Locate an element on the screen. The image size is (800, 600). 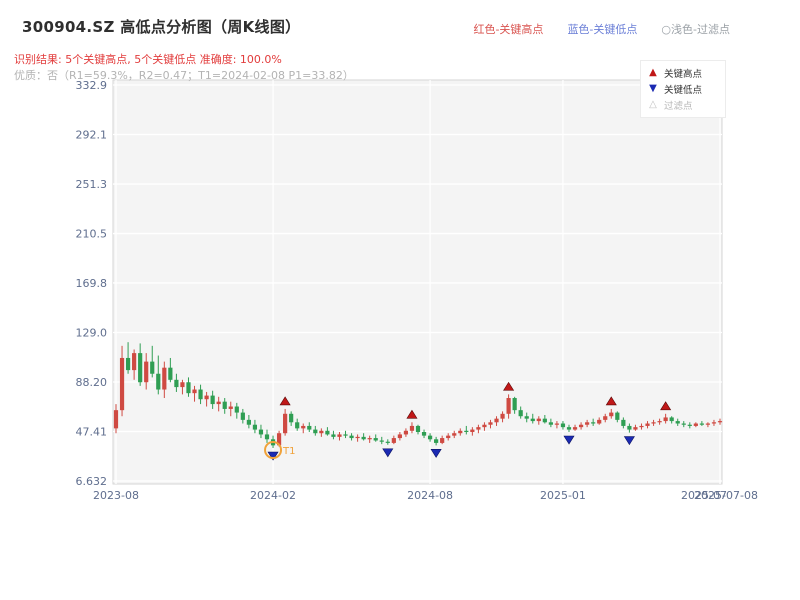
markers: T1 is located at coordinates (468, 421).